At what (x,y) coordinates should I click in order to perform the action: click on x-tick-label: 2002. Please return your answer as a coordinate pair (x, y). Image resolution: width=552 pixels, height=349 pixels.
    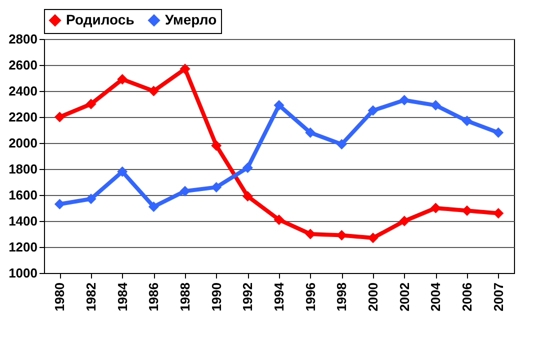
    Looking at the image, I should click on (404, 297).